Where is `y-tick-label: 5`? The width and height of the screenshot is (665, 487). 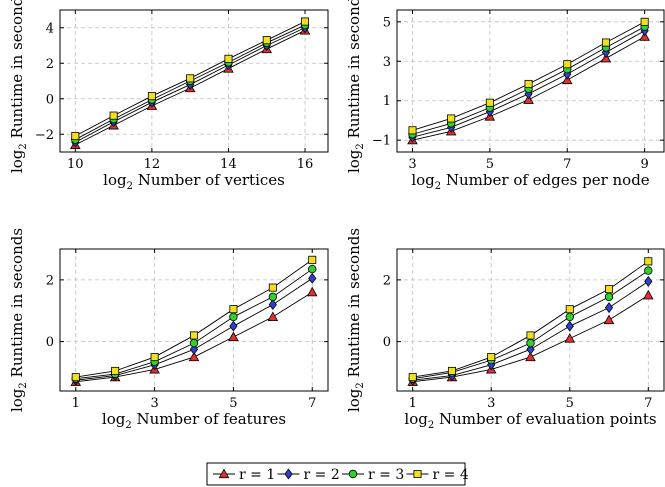 y-tick-label: 5 is located at coordinates (387, 22).